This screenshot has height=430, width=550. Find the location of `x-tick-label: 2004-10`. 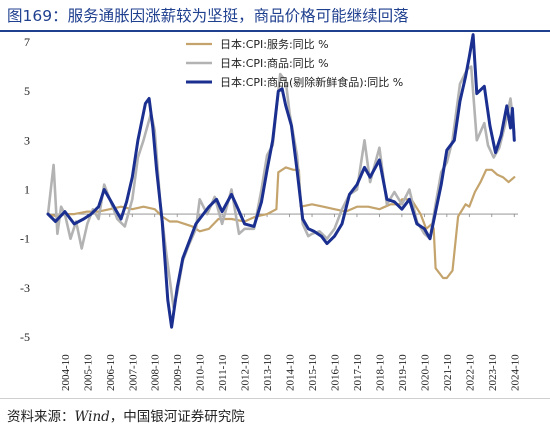

x-tick-label: 2004-10 is located at coordinates (66, 372).